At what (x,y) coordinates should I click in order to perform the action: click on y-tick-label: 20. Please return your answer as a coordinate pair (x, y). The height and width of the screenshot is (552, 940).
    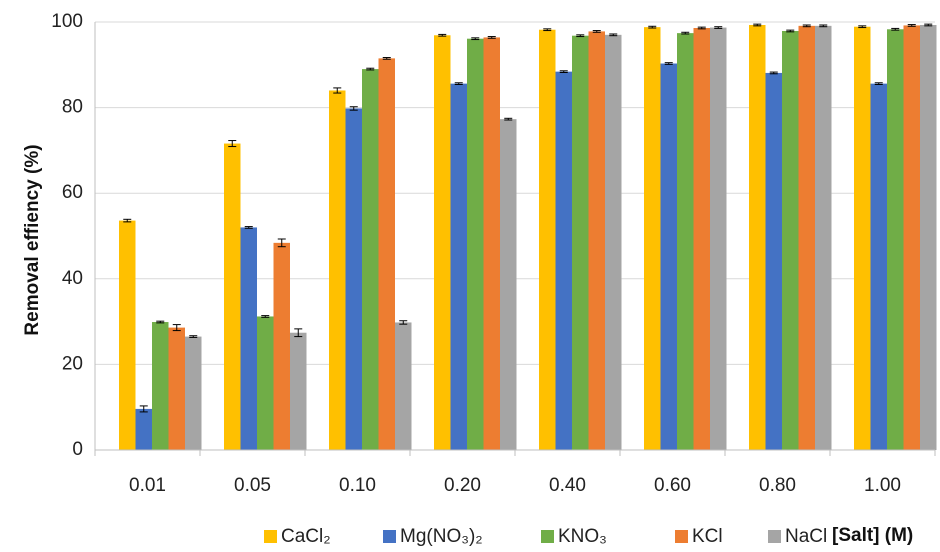
    Looking at the image, I should click on (72, 363).